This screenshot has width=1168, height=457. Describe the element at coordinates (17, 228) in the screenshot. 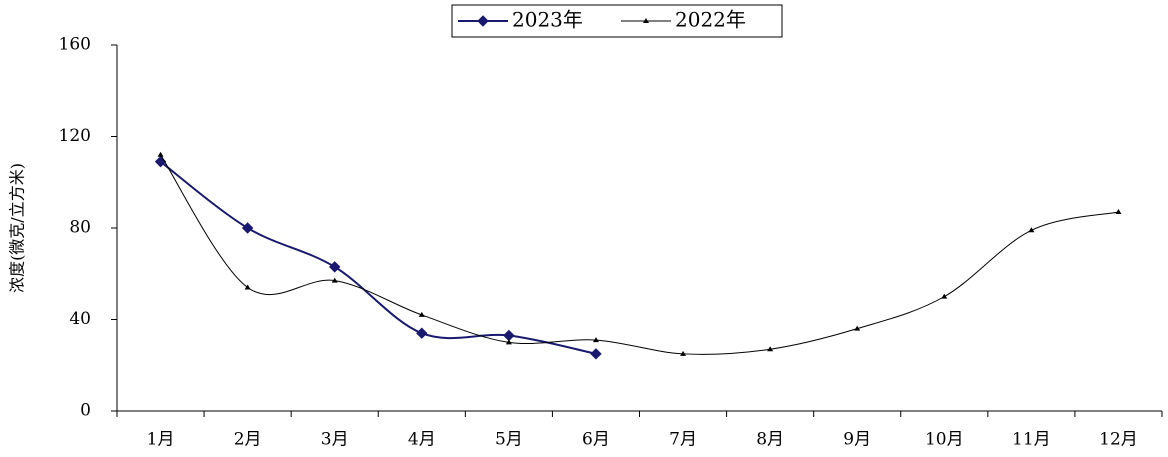

I see `y-axis-label: 浓度(微克/立方米)` at that location.